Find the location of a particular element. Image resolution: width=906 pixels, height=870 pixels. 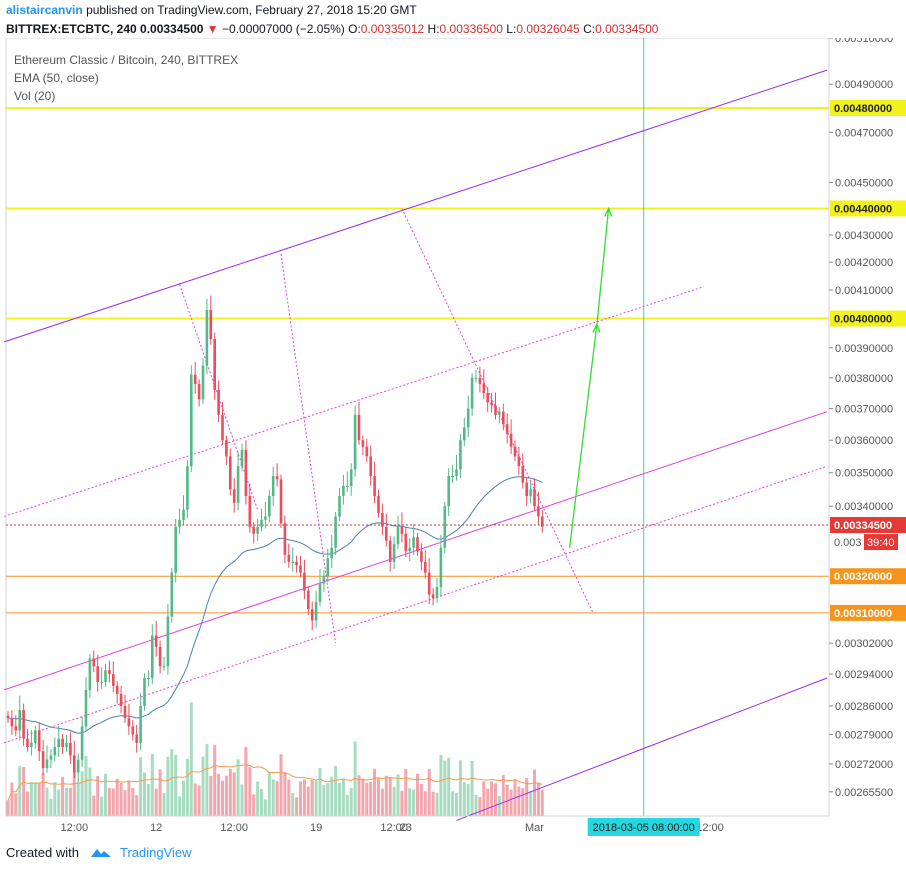

author-link: alistaircanvin is located at coordinates (44, 10).